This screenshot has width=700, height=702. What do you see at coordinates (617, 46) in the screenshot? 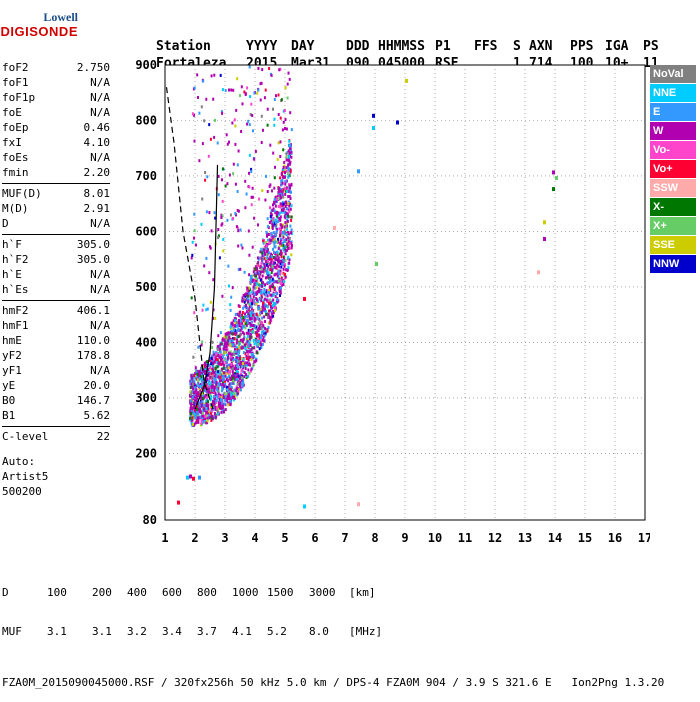
I see `header-label: IGA` at bounding box center [617, 46].